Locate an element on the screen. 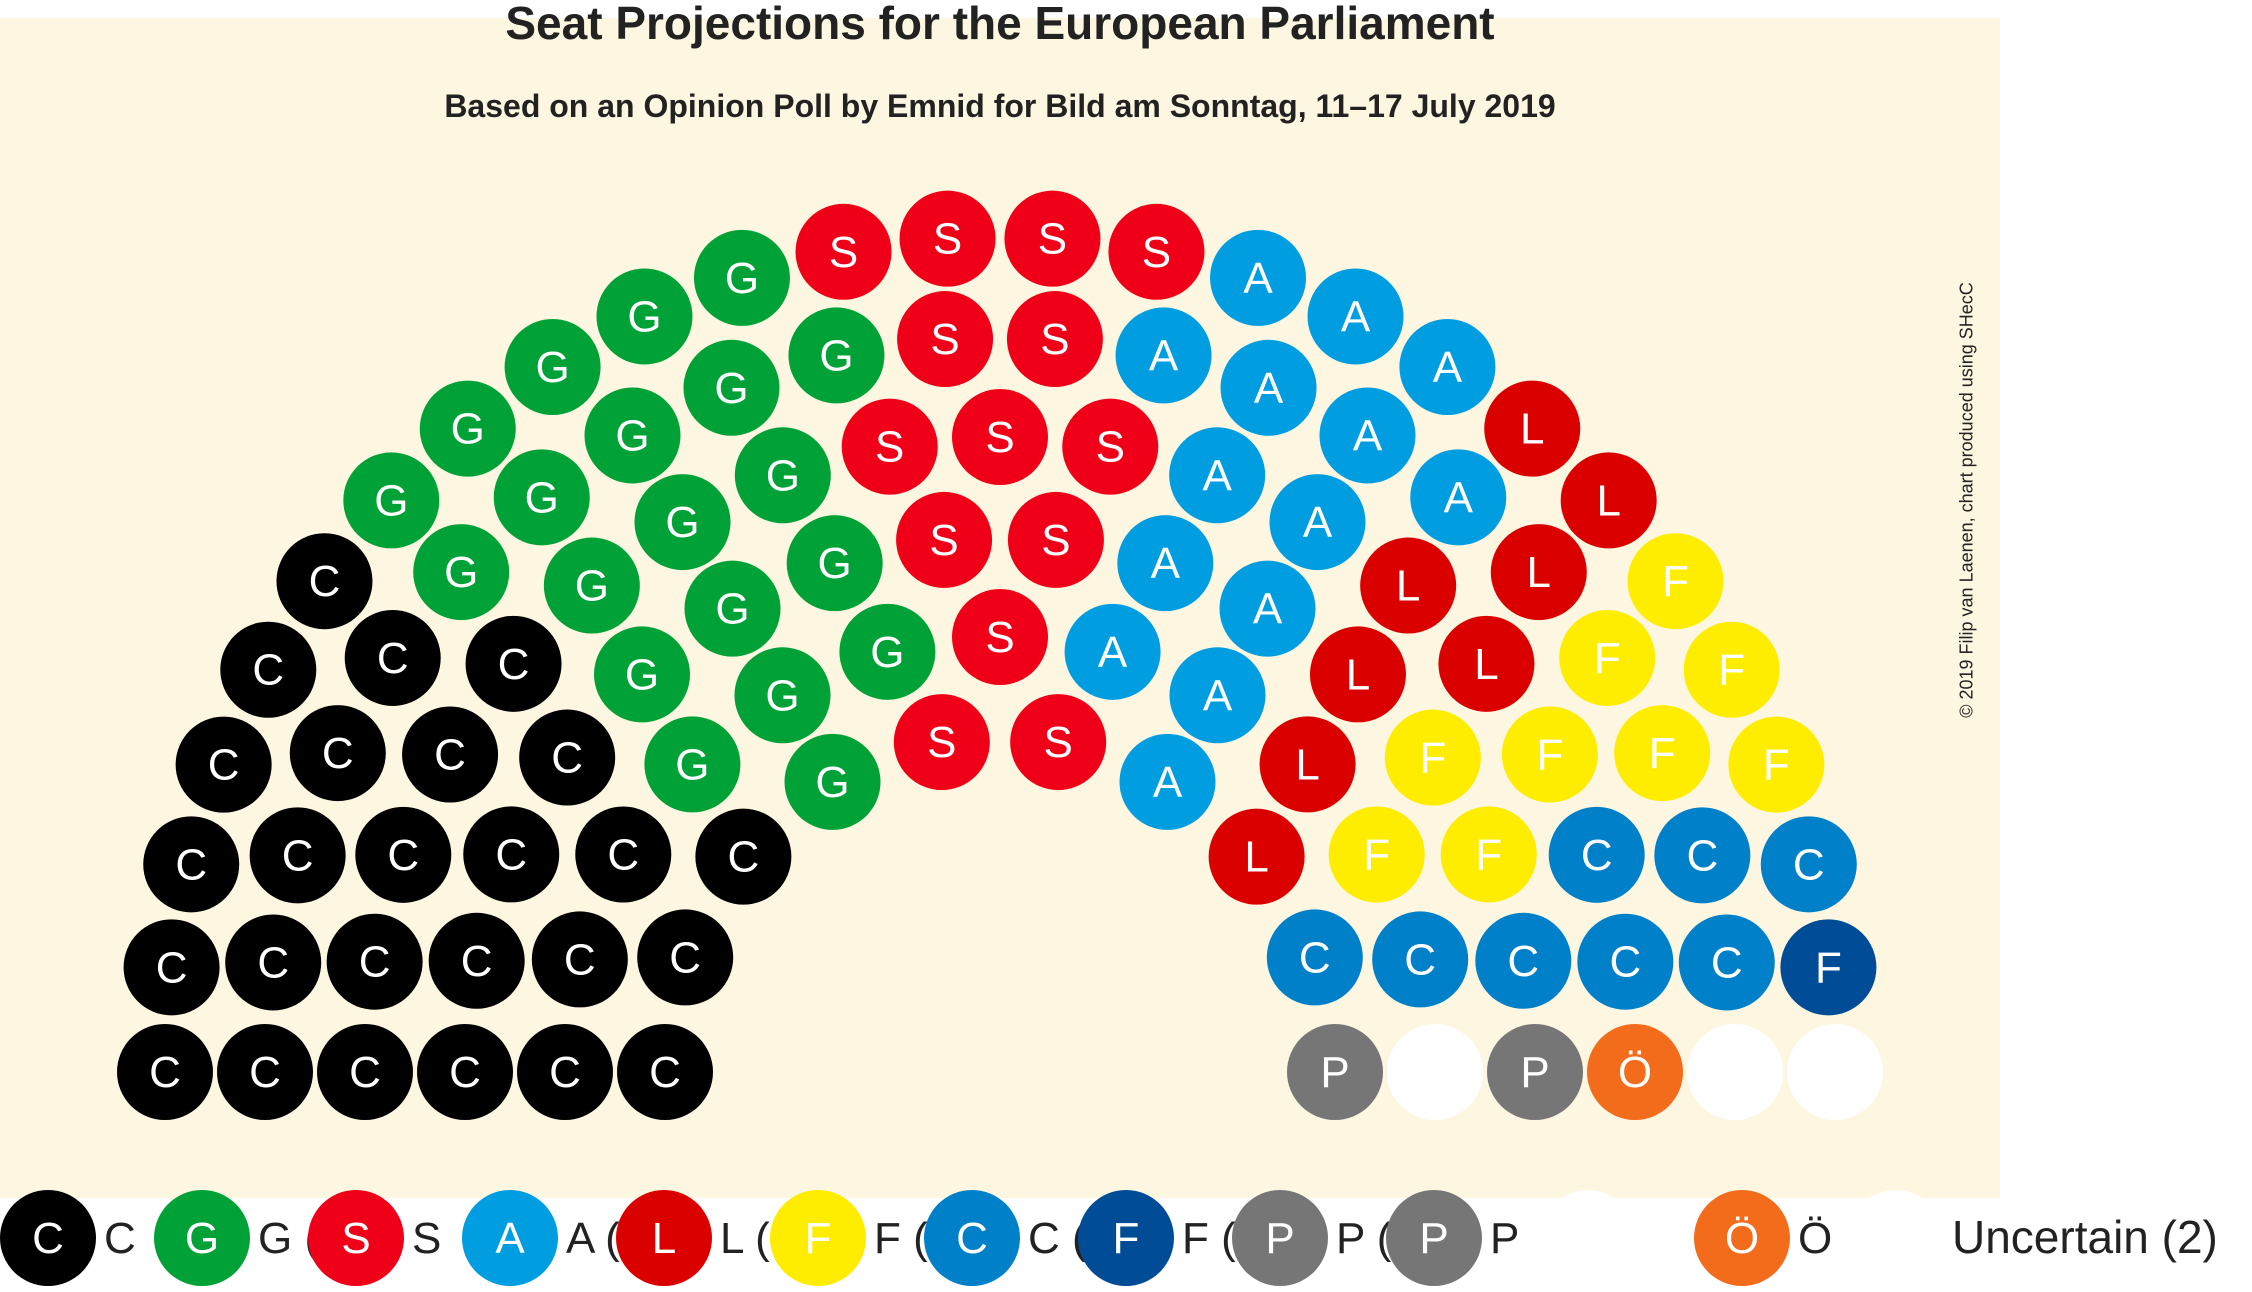  seat-1-10: C is located at coordinates (476, 960).